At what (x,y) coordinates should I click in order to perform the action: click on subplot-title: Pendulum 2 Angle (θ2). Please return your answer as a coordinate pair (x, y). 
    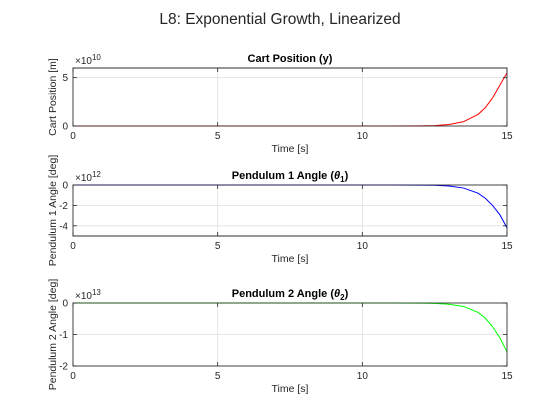
    Looking at the image, I should click on (290, 295).